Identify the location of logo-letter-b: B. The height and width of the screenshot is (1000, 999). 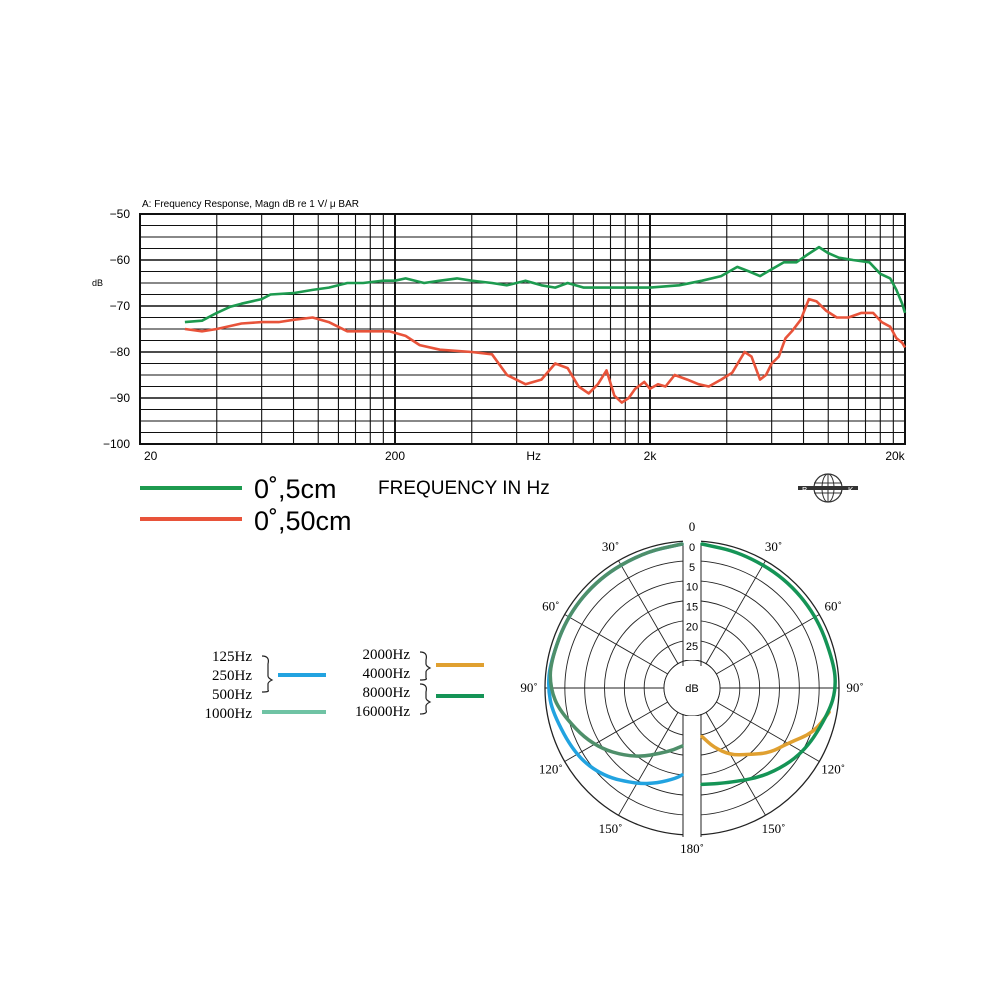
(804, 490).